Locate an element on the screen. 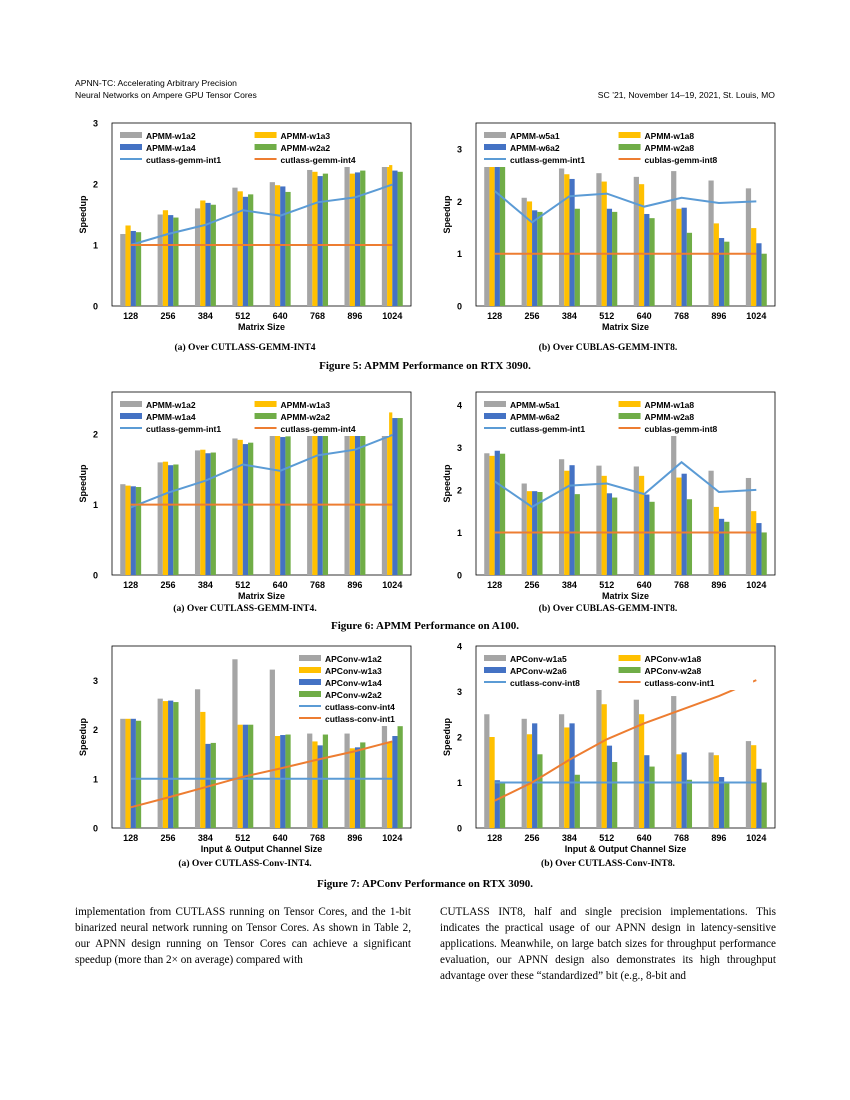 Image resolution: width=850 pixels, height=1100 pixels. legend-label: APMM-w6a2 is located at coordinates (535, 148).